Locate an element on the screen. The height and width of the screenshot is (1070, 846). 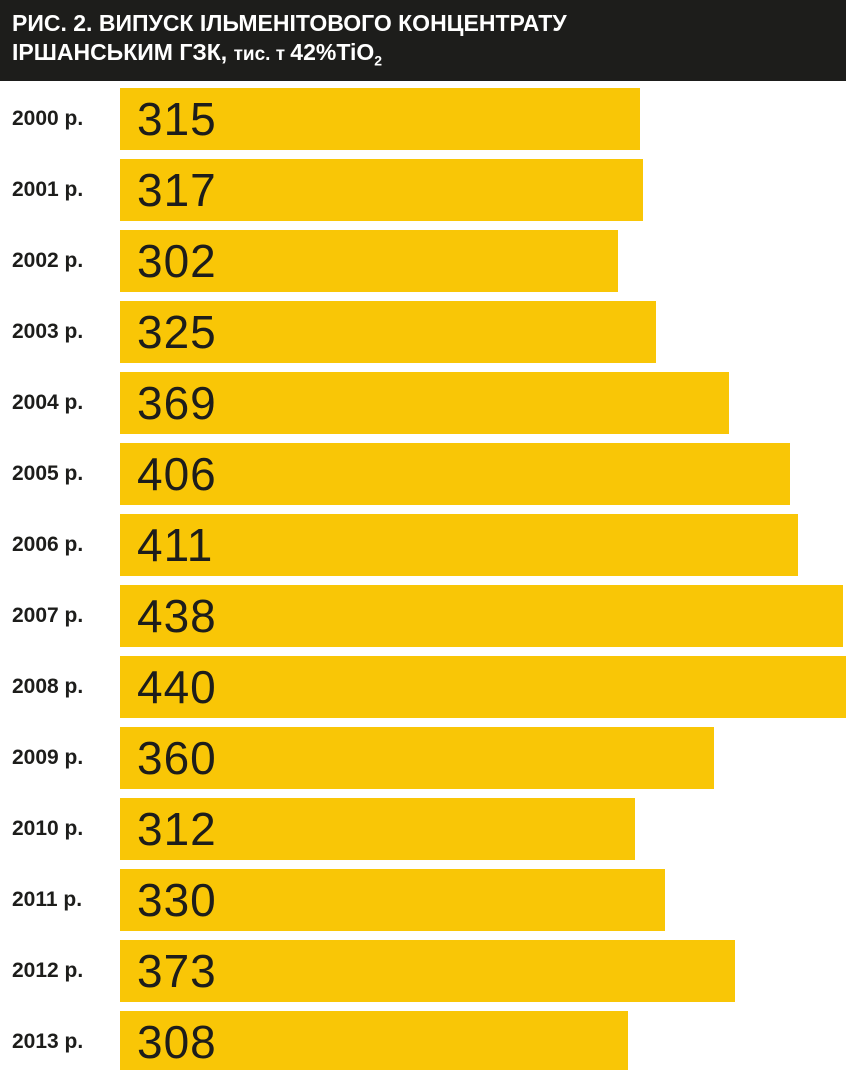
chart-row: 2009 р. 360 is located at coordinates (423, 758).